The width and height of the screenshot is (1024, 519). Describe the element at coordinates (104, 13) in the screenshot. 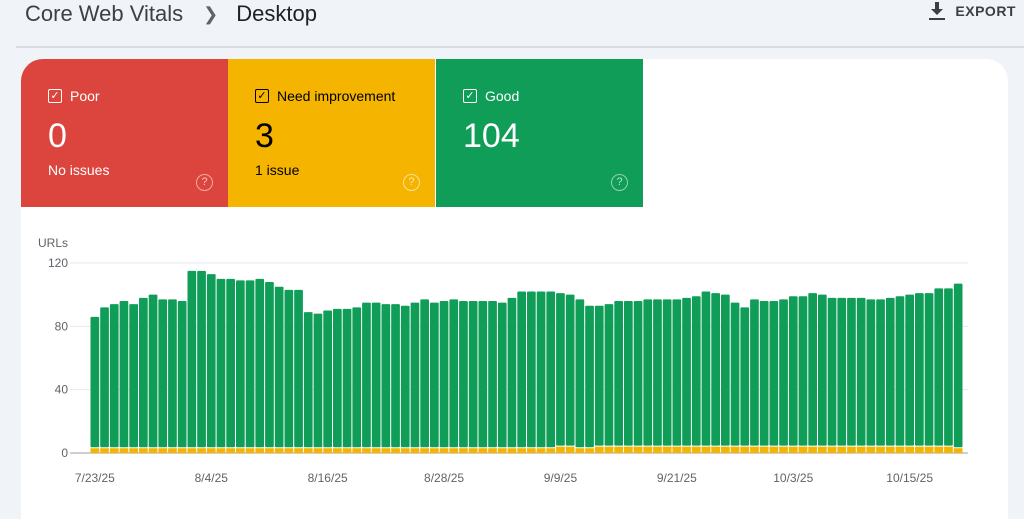

I see `breadcrumb-parent: Core Web Vitals` at that location.